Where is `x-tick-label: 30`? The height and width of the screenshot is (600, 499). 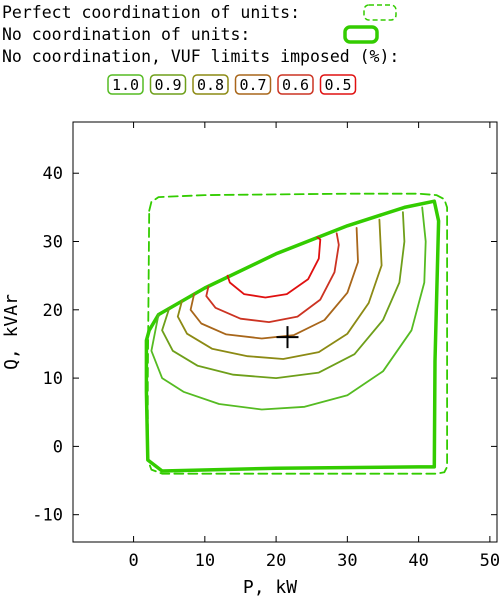
x-tick-label: 30 is located at coordinates (347, 561).